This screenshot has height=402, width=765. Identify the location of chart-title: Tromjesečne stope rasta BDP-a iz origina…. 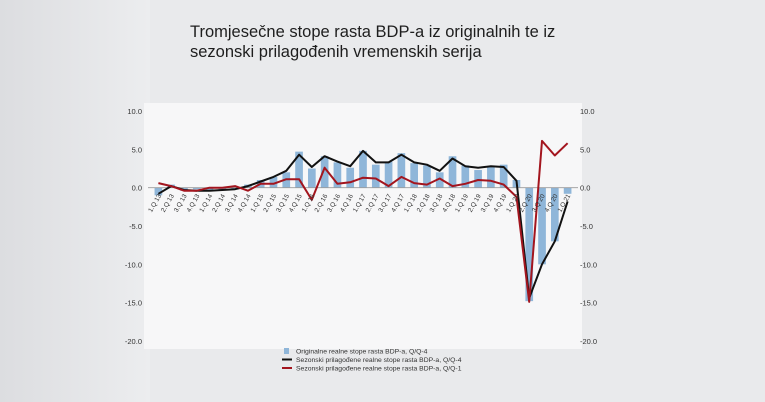
(420, 42).